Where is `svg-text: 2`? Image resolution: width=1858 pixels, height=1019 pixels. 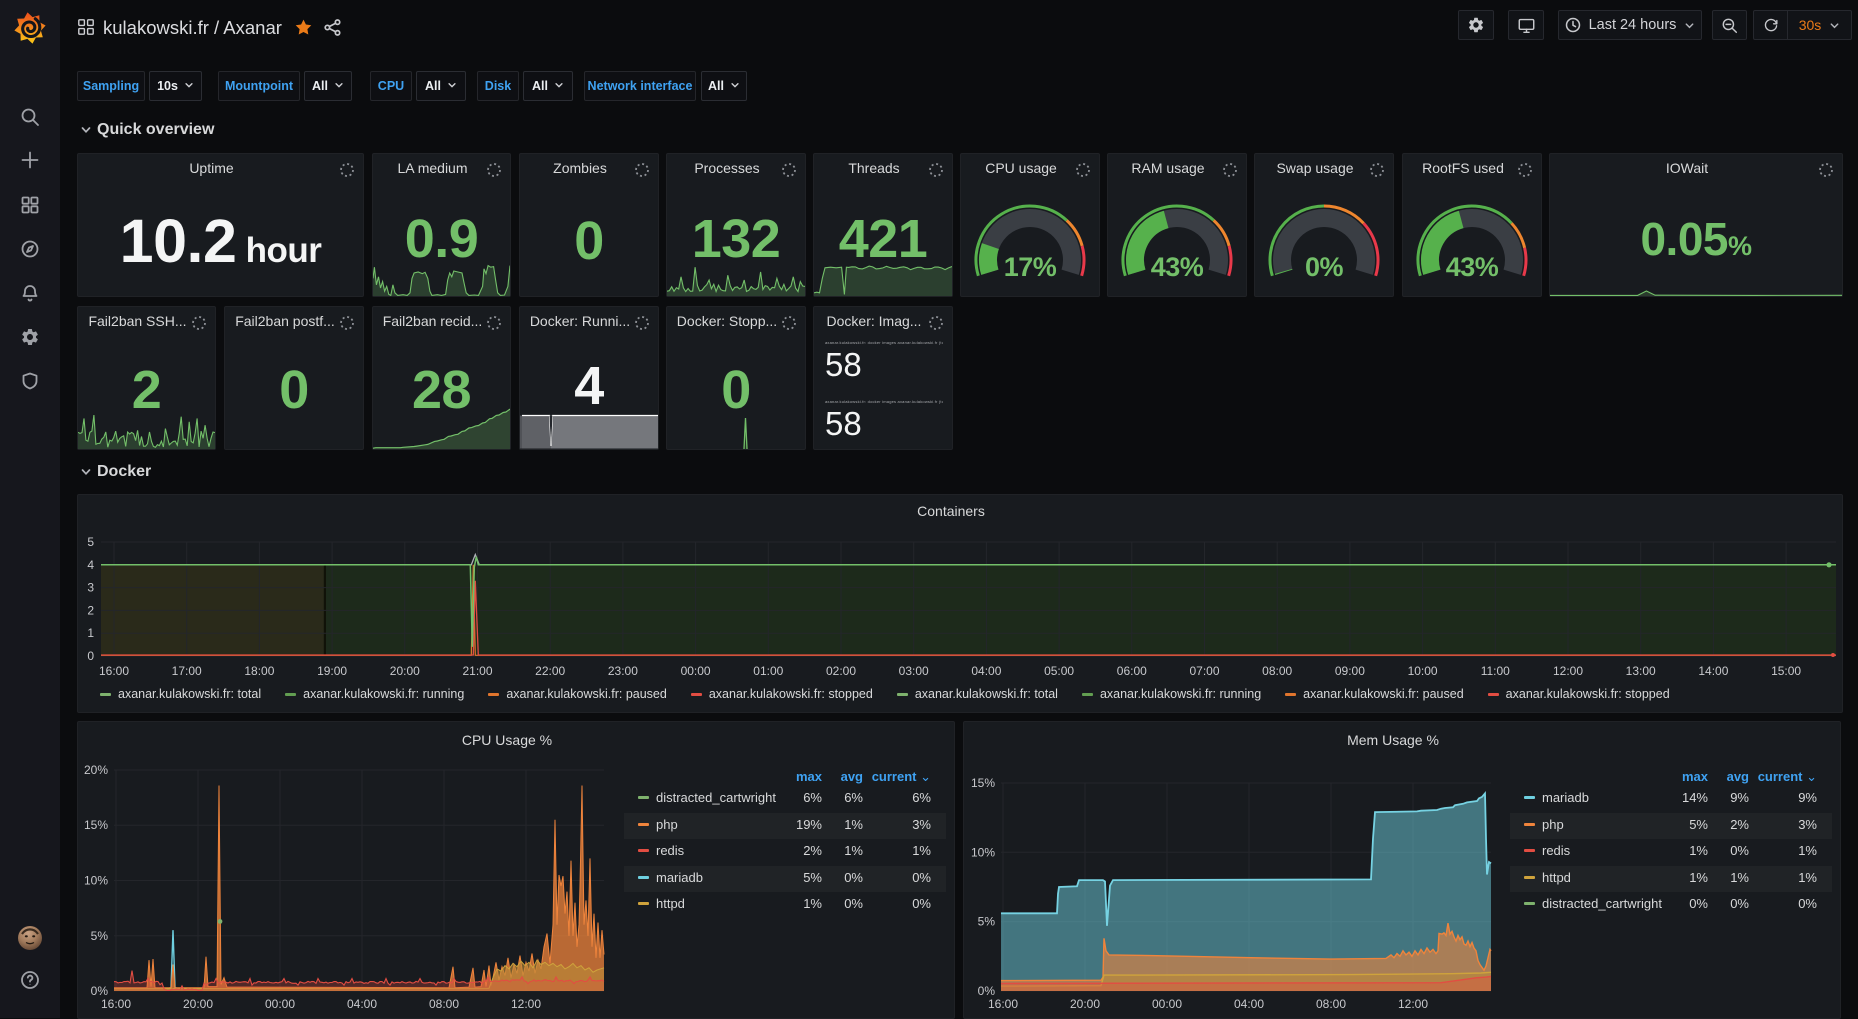 svg-text: 2 is located at coordinates (90, 610).